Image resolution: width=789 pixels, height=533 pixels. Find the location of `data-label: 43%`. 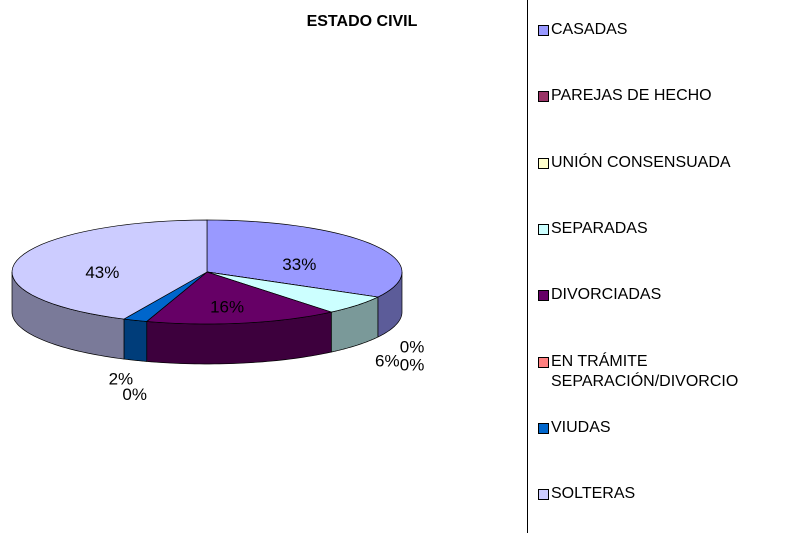

data-label: 43% is located at coordinates (102, 272).